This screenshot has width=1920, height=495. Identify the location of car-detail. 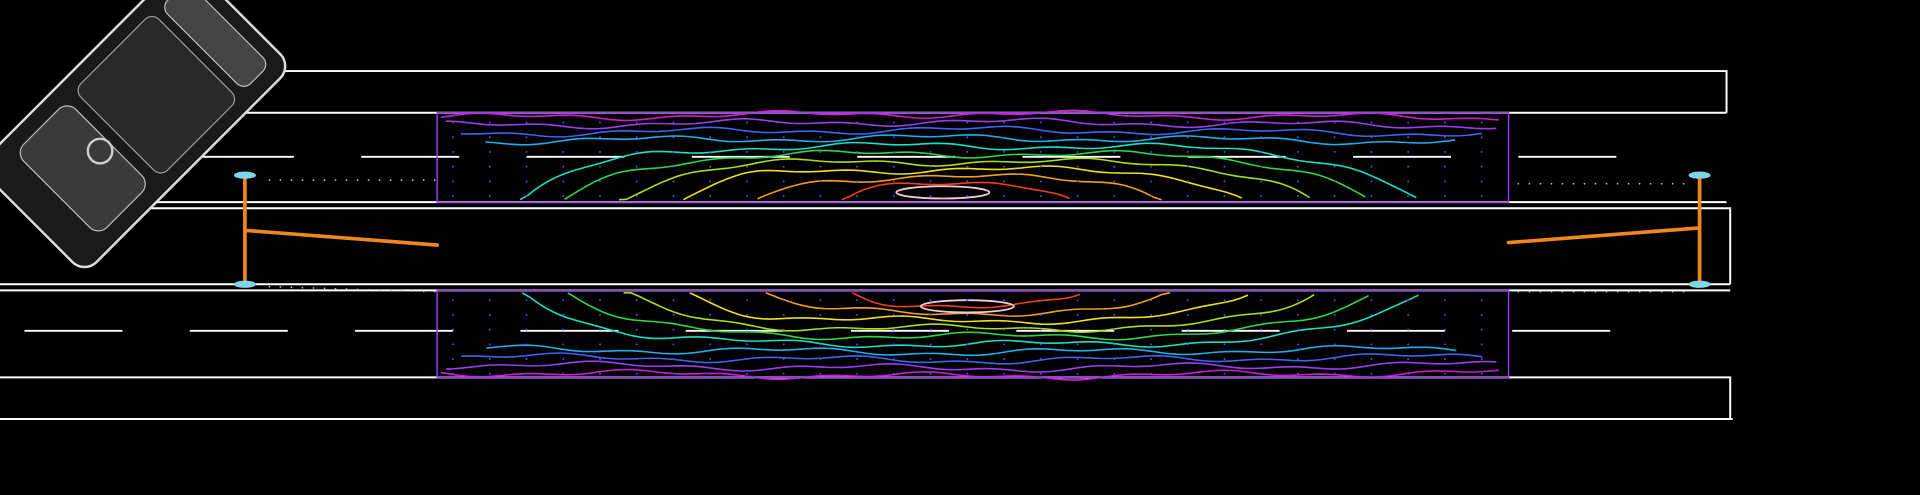
(100, 151).